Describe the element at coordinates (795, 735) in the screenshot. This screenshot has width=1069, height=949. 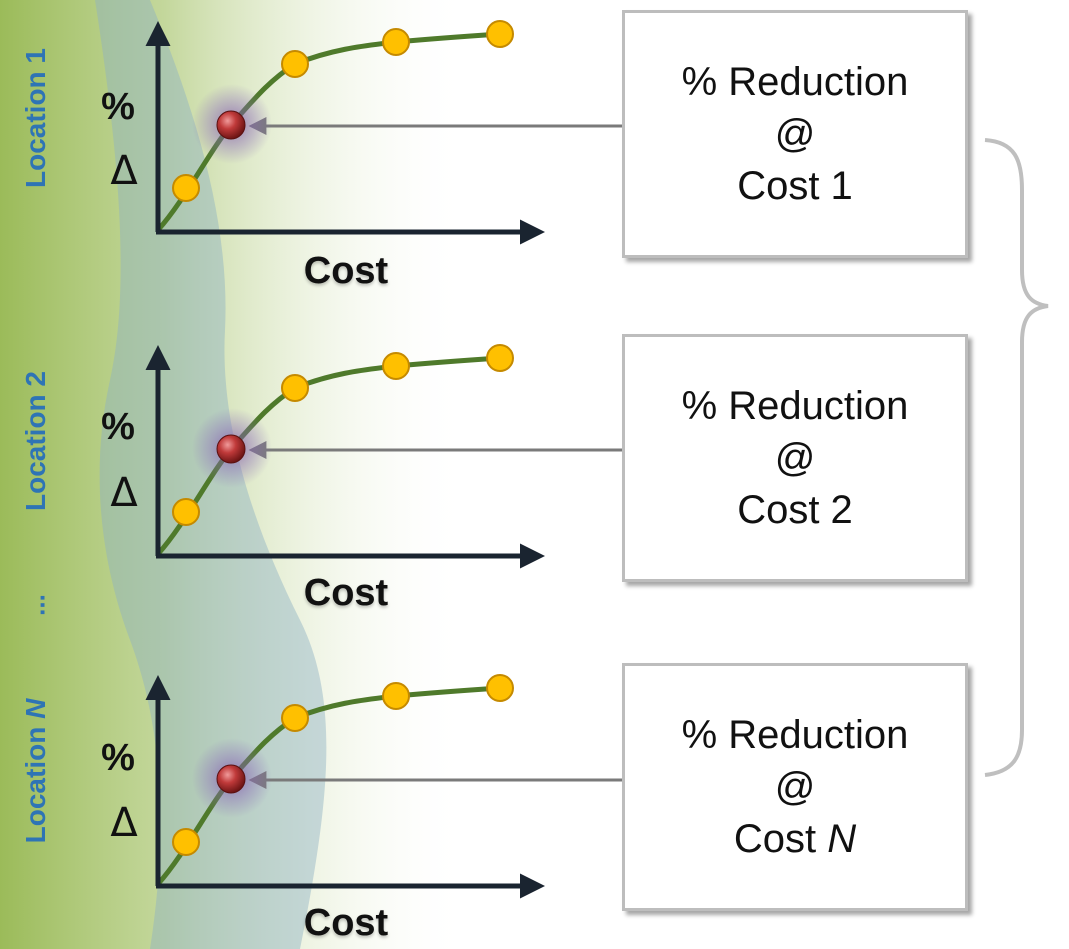
I see `box-n-line1: % Reduction` at that location.